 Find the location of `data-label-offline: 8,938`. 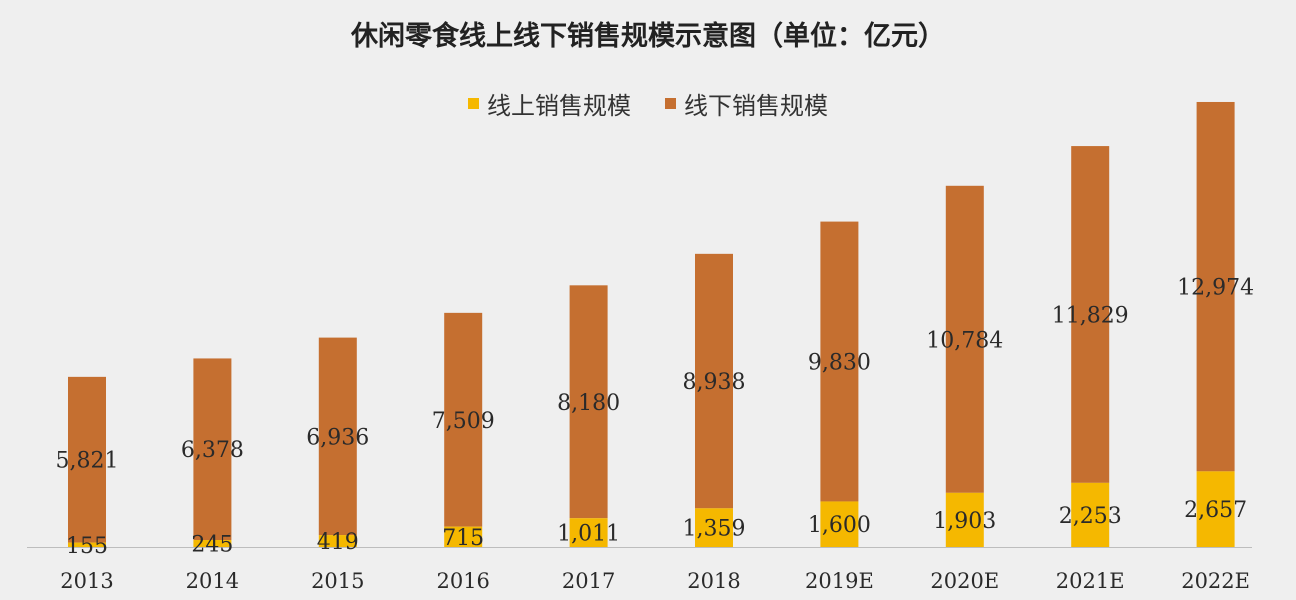

data-label-offline: 8,938 is located at coordinates (714, 382).